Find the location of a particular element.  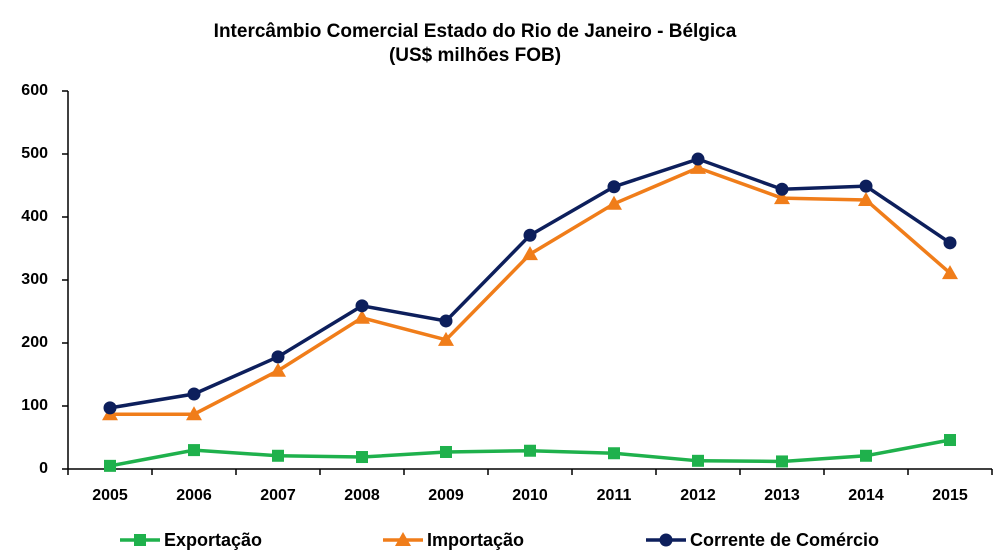

x-tick-label: 2010 is located at coordinates (530, 495).